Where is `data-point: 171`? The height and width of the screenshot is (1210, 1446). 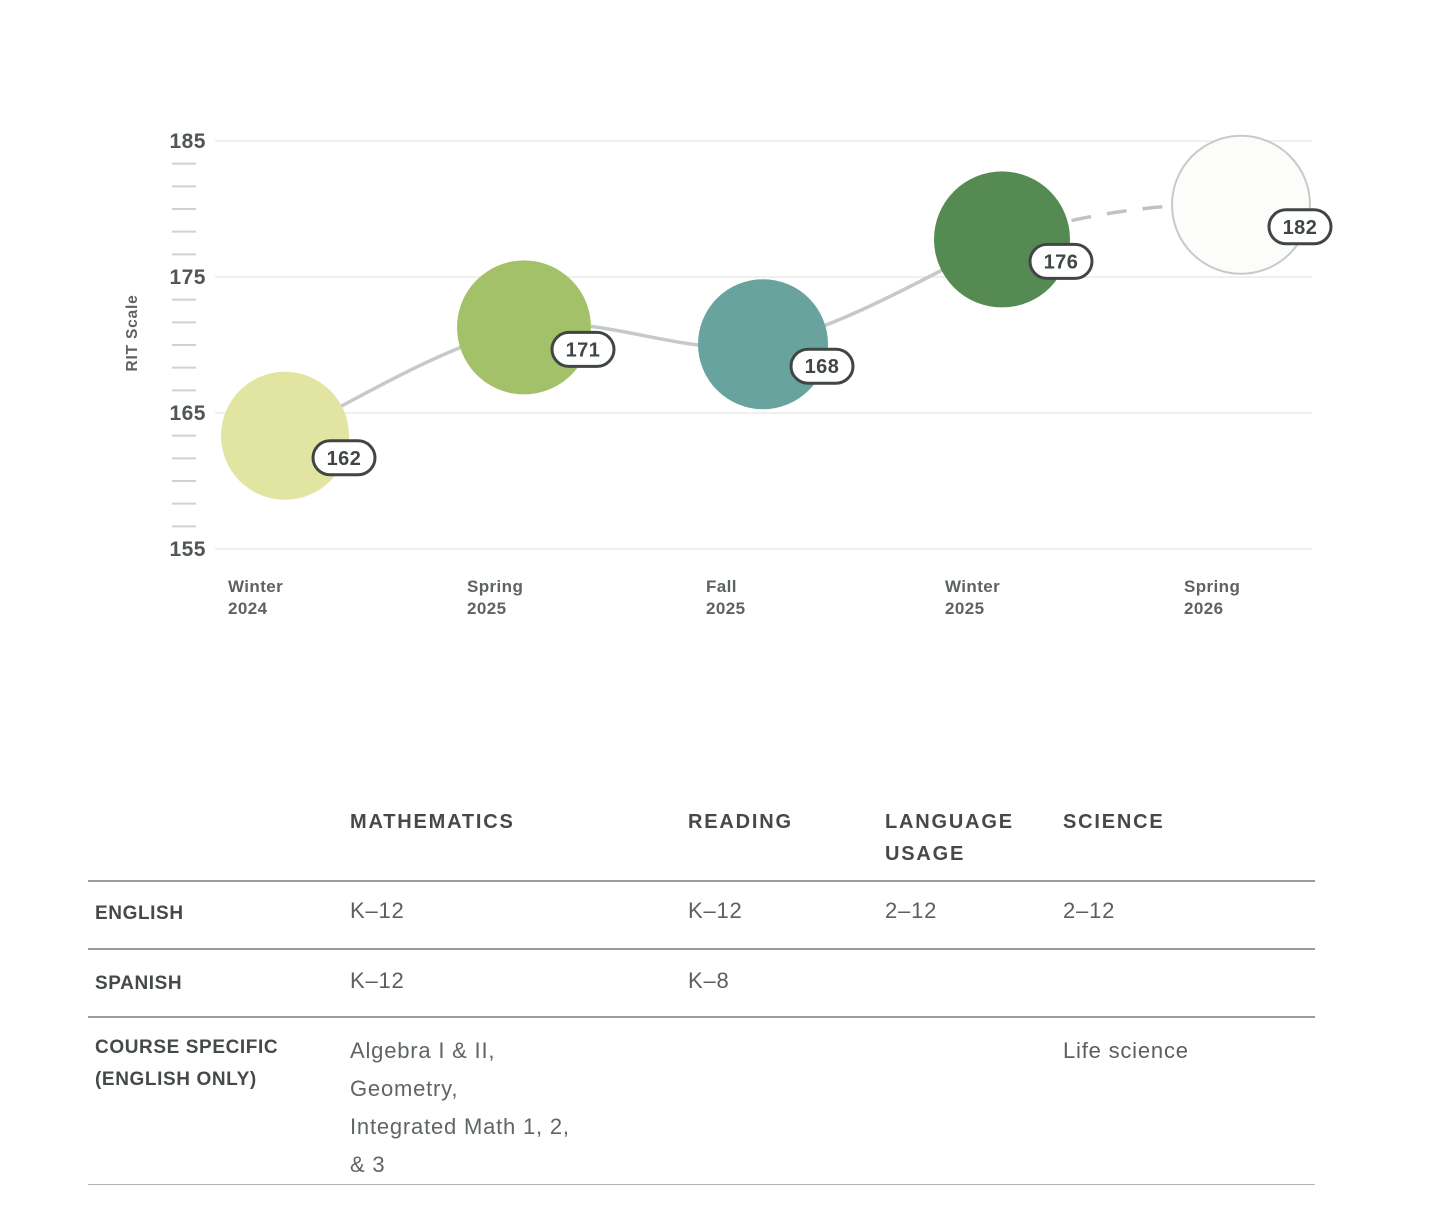 data-point: 171 is located at coordinates (536, 327).